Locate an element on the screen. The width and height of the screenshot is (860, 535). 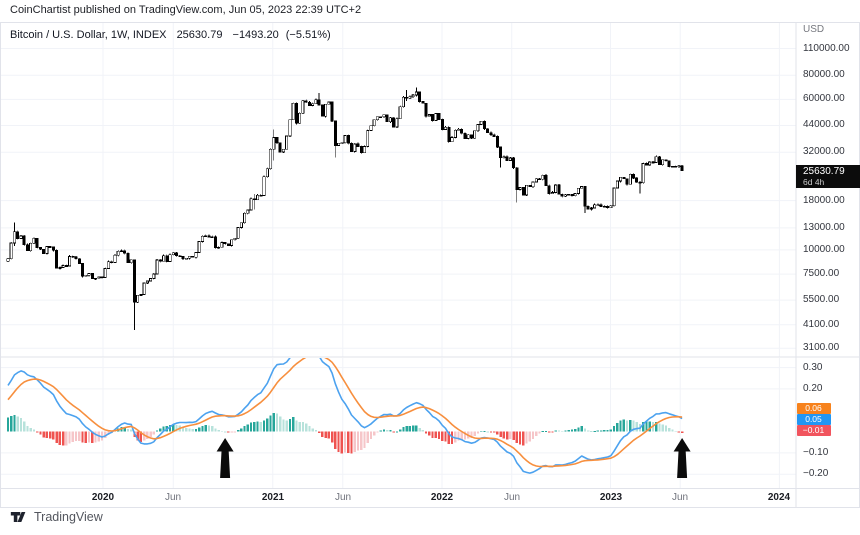
price-tick-label: 110000.00 is located at coordinates (826, 48).